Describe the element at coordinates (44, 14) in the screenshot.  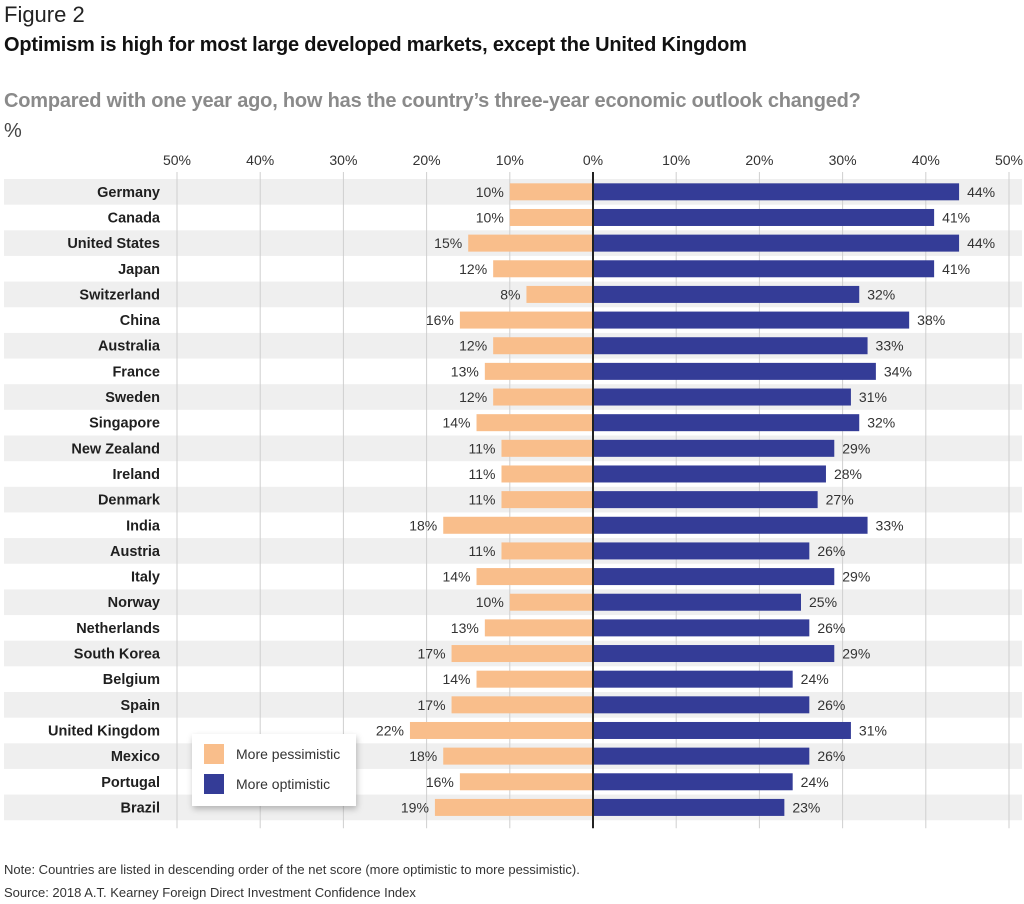
I see `figure-label: Figure 2` at that location.